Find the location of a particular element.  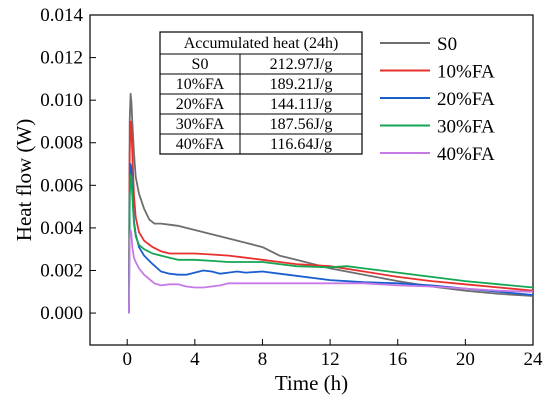

x-axis-title: Time (h) is located at coordinates (311, 383).